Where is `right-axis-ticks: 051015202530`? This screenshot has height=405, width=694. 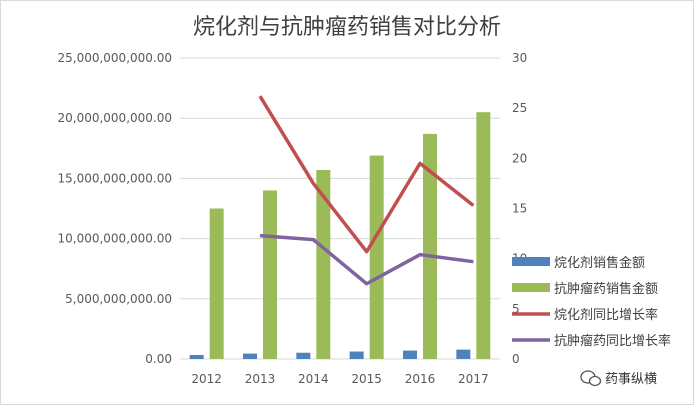
right-axis-ticks: 051015202530 is located at coordinates (519, 208).